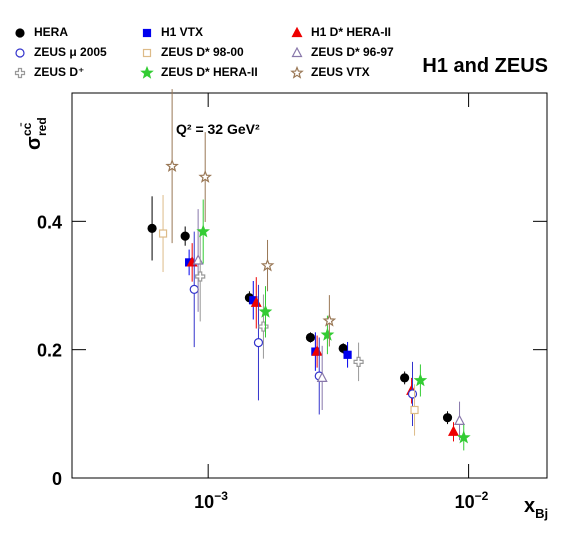 The height and width of the screenshot is (550, 567). What do you see at coordinates (57, 479) in the screenshot?
I see `y-tick-label: 0` at bounding box center [57, 479].